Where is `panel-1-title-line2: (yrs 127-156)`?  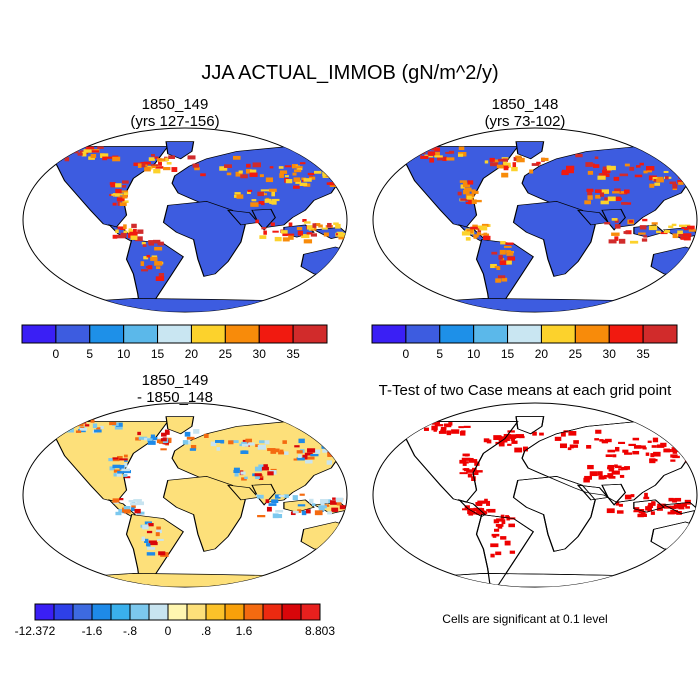 panel-1-title-line2: (yrs 127-156) is located at coordinates (175, 121).